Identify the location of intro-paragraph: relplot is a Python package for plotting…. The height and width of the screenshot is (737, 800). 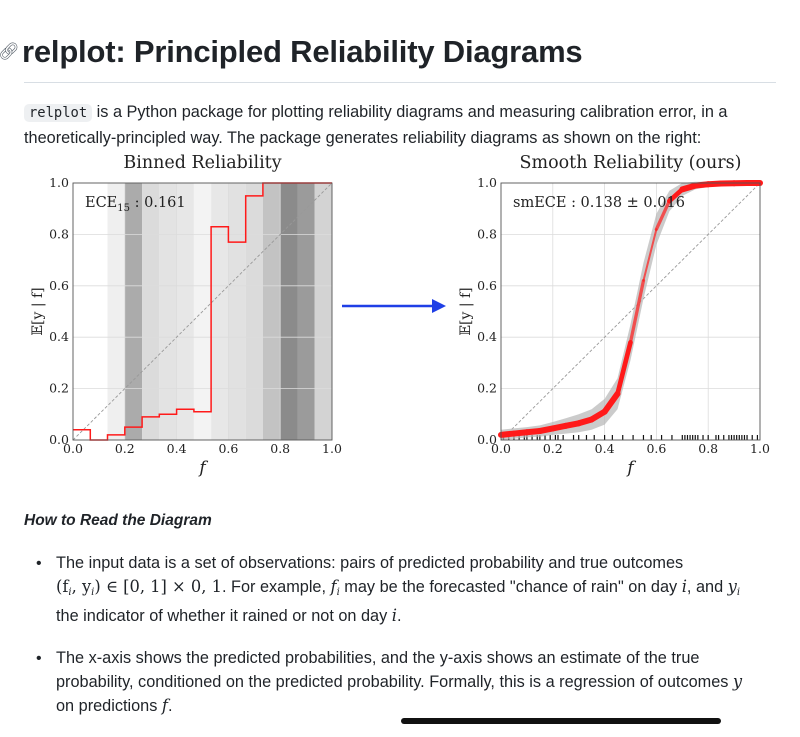
(399, 125).